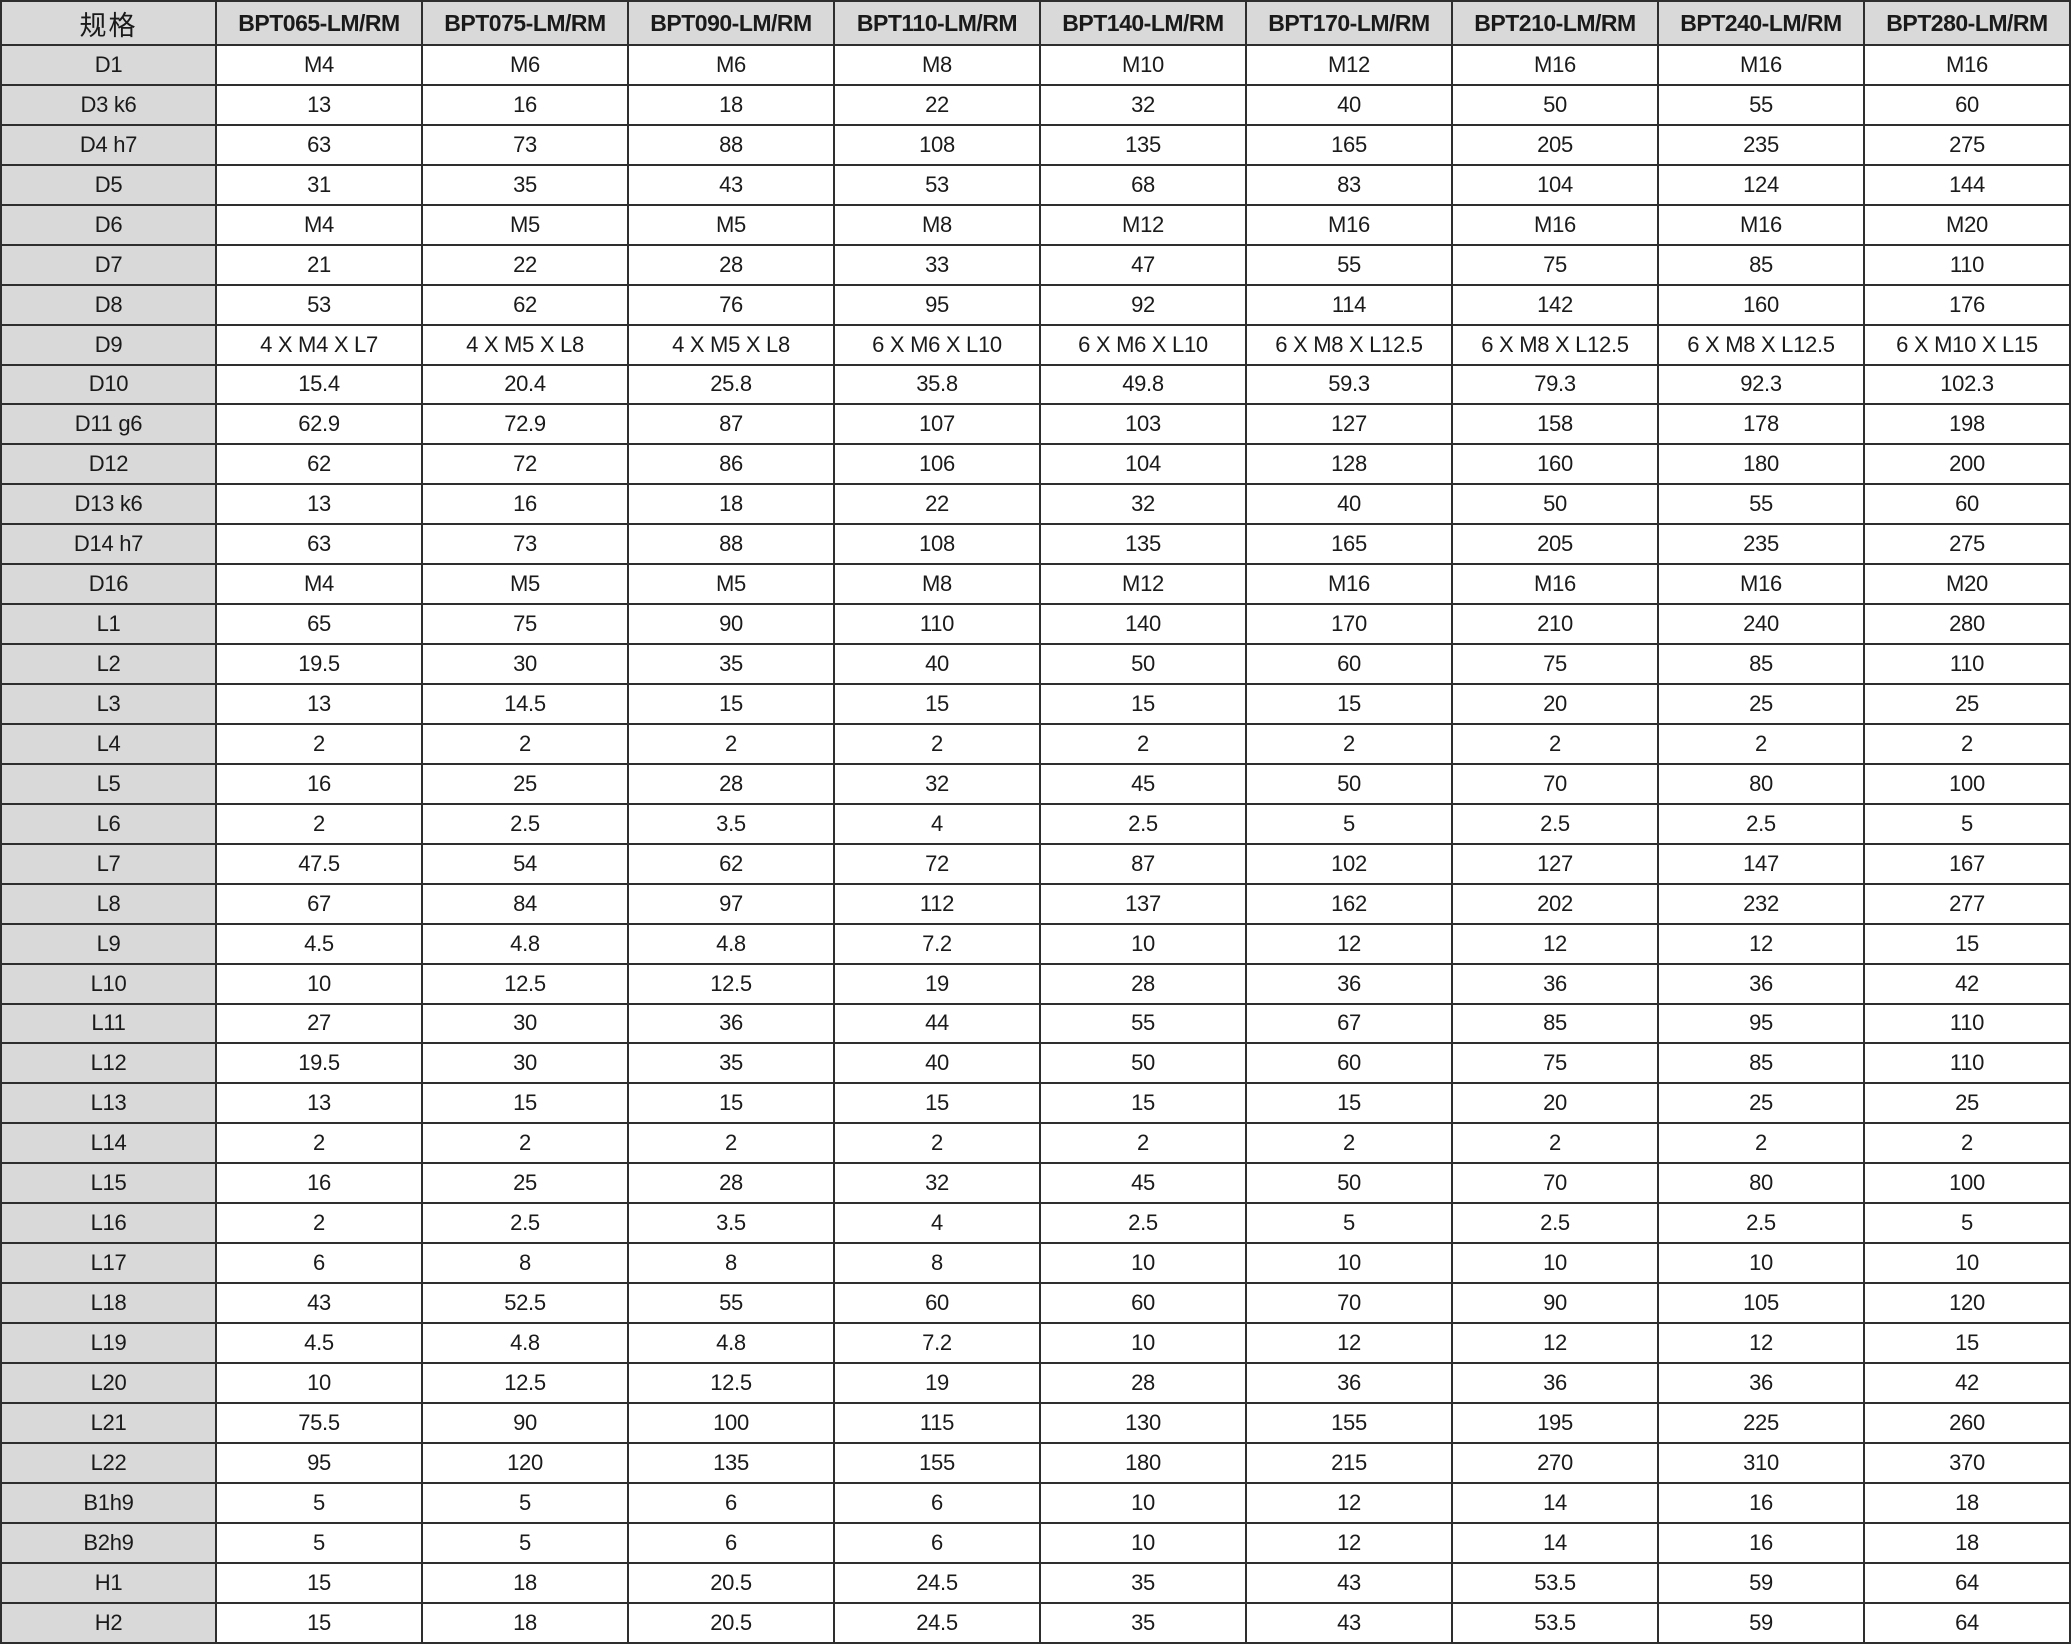 This screenshot has width=2071, height=1644. What do you see at coordinates (1555, 863) in the screenshot?
I see `spec-value-cell: 127` at bounding box center [1555, 863].